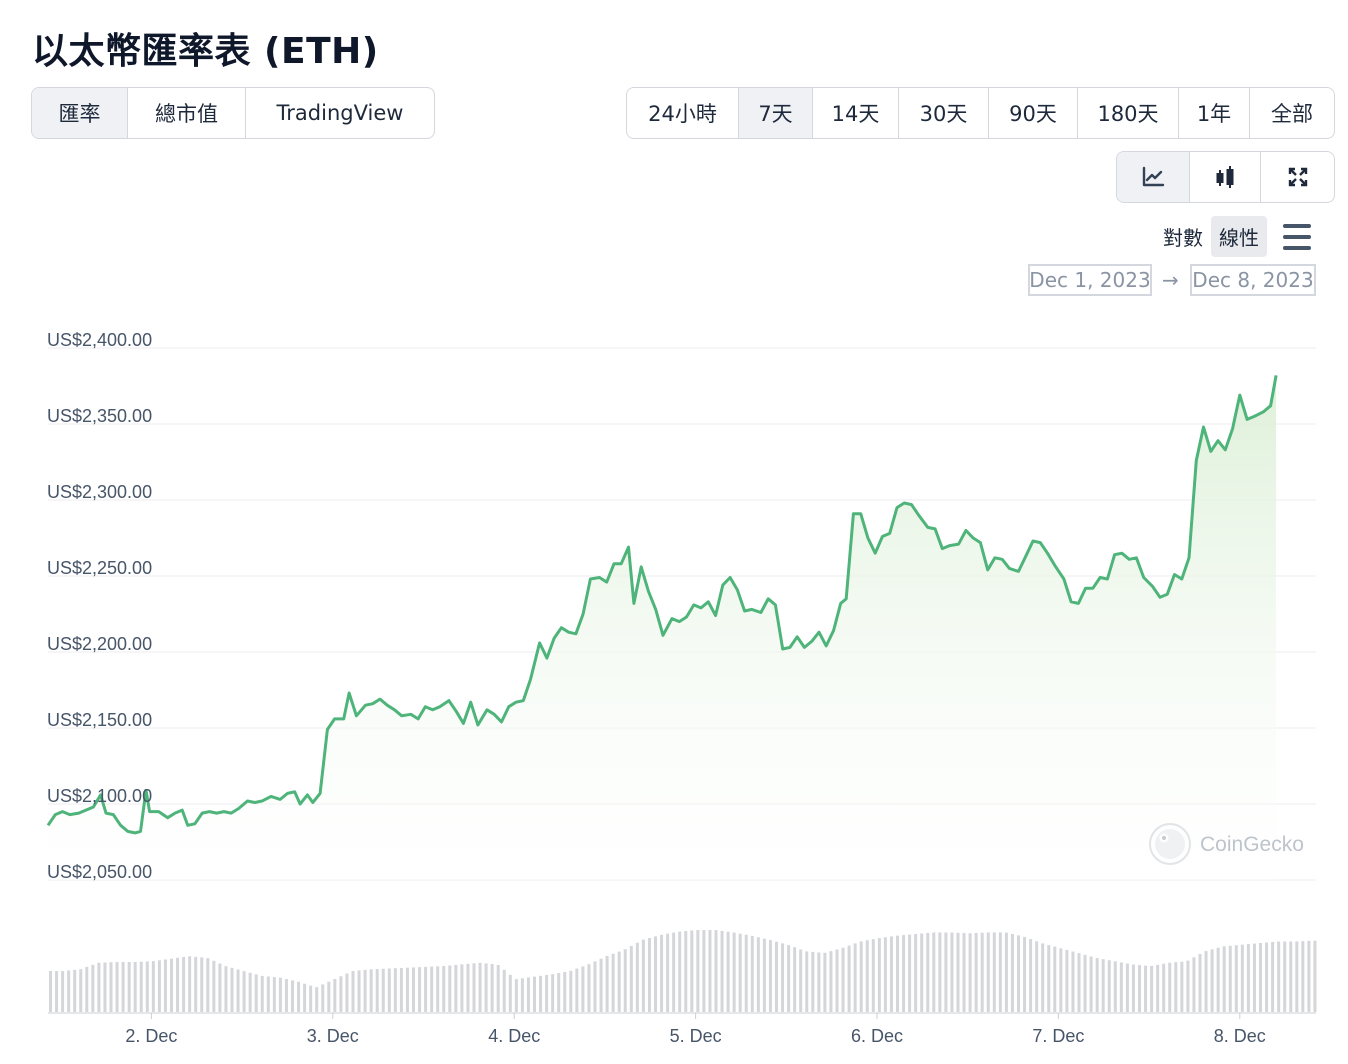 This screenshot has height=1064, width=1348. Describe the element at coordinates (99, 644) in the screenshot. I see `y-tick-label: US$2,200.00` at that location.